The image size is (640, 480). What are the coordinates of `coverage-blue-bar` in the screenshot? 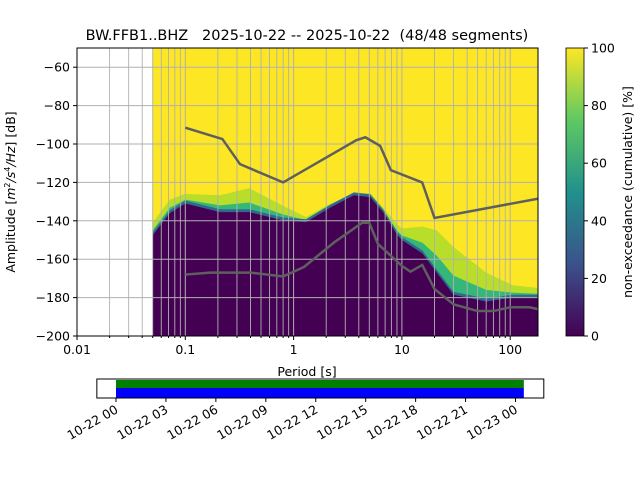 It's located at (320, 393).